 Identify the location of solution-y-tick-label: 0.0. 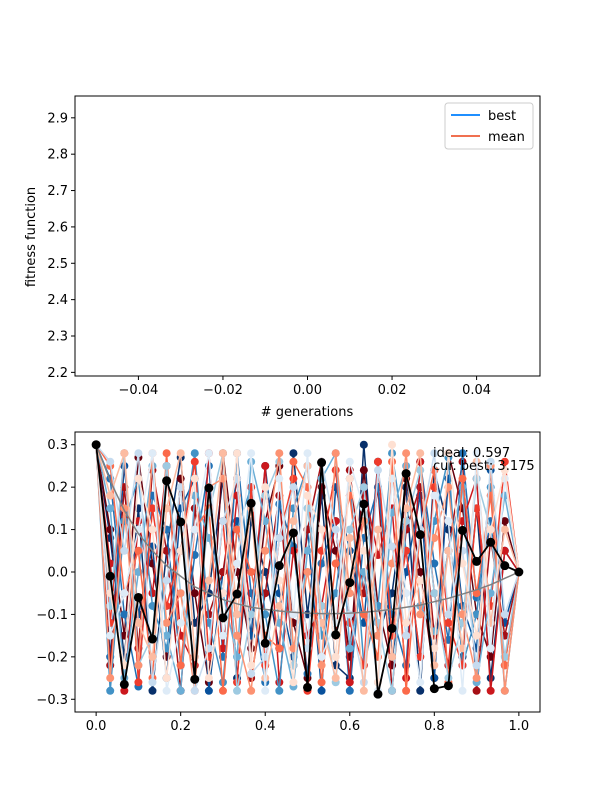
(57, 573).